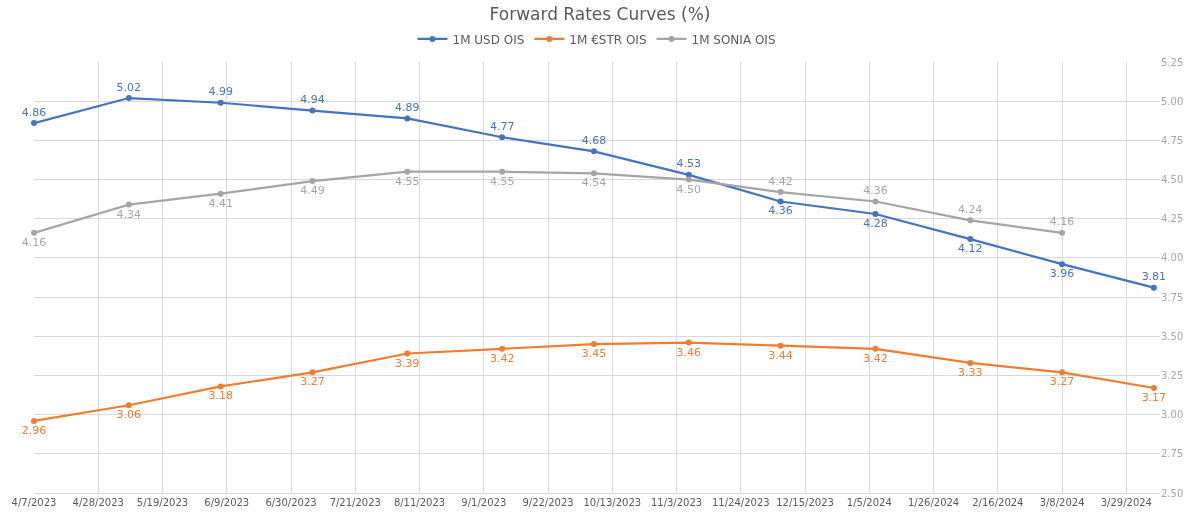 This screenshot has width=1200, height=523. What do you see at coordinates (407, 107) in the screenshot?
I see `data-label: 4.89` at bounding box center [407, 107].